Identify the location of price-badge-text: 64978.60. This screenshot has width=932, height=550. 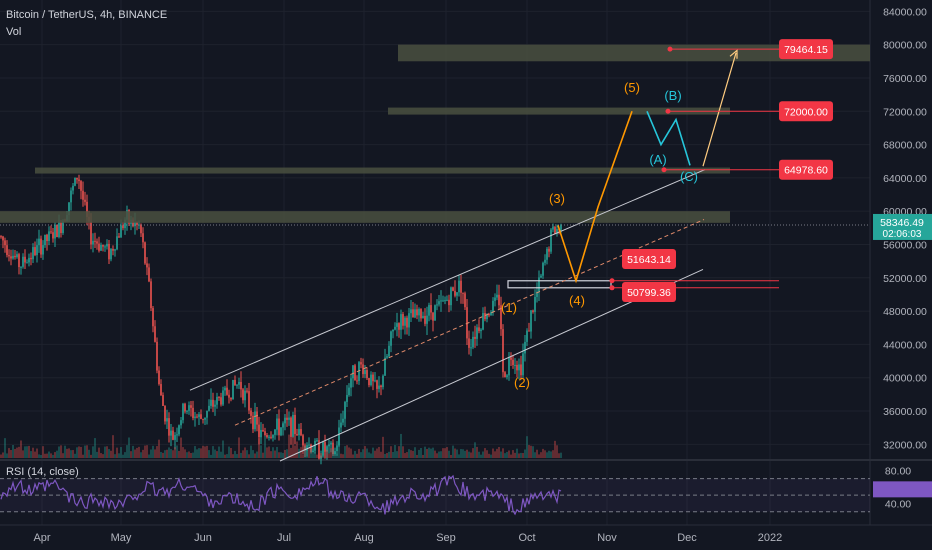
(806, 171).